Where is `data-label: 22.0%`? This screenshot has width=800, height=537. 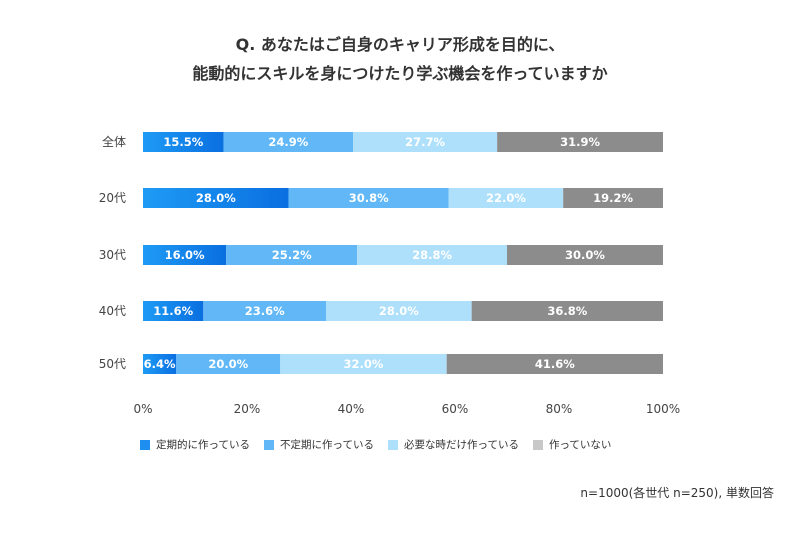 data-label: 22.0% is located at coordinates (506, 198).